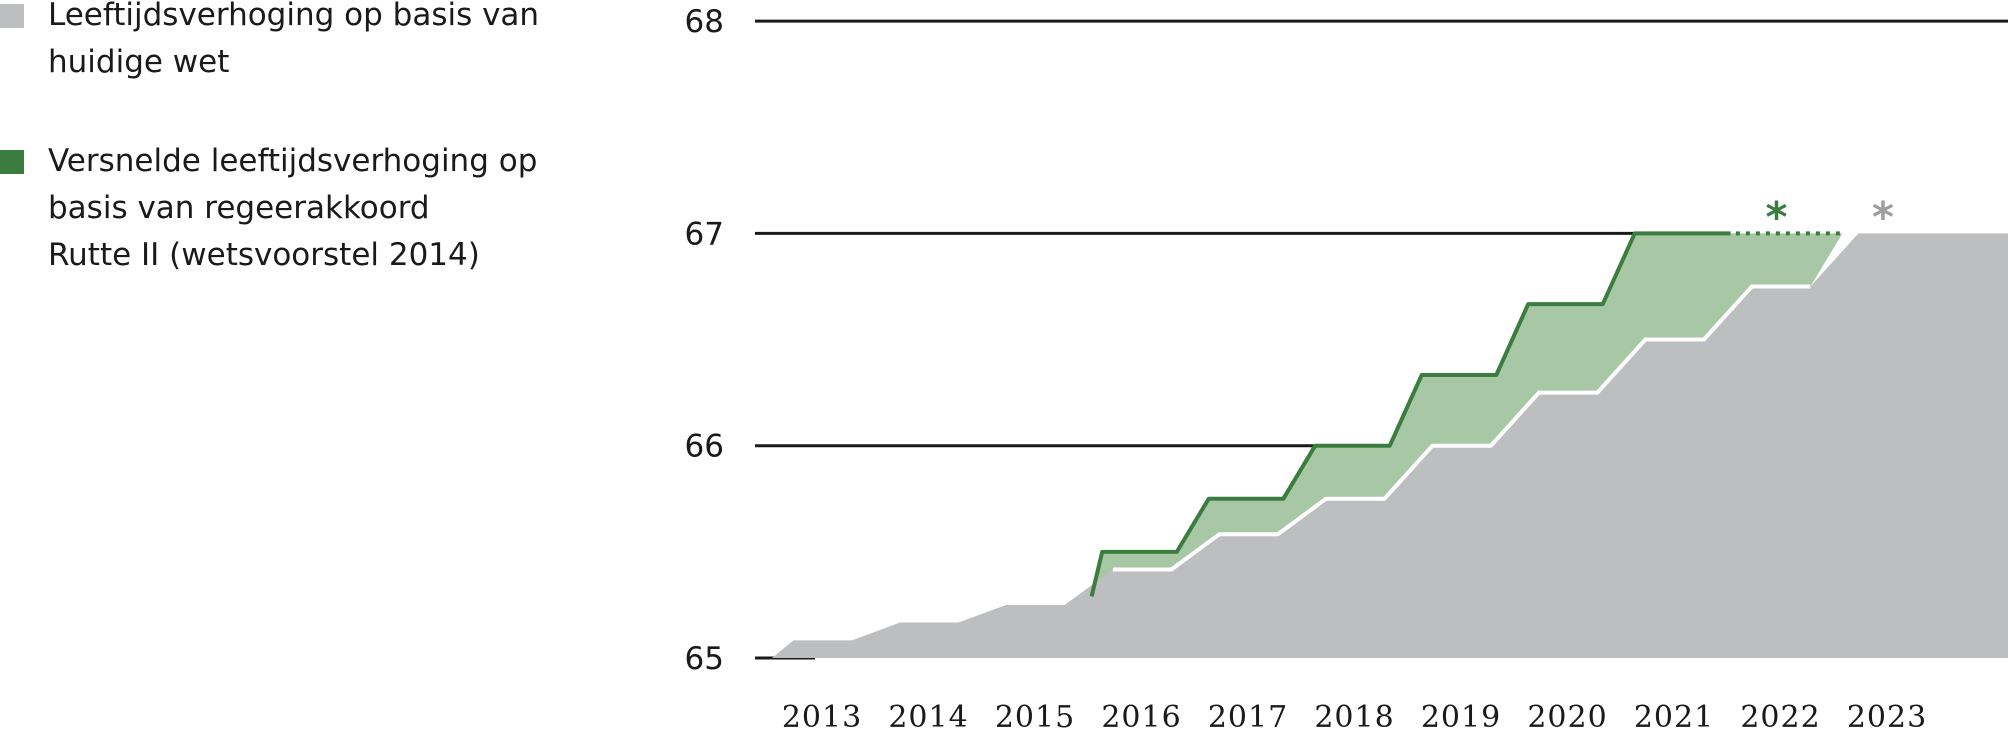 The height and width of the screenshot is (733, 2008). Describe the element at coordinates (1830, 216) in the screenshot. I see `annotations: * *` at that location.